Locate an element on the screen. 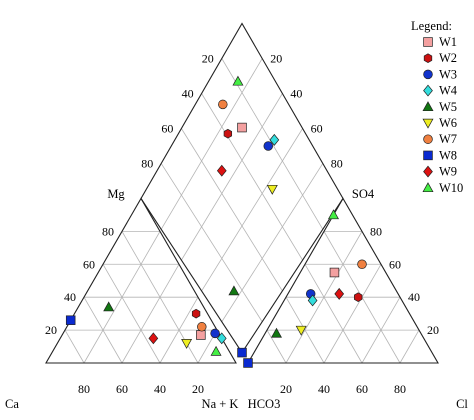 The height and width of the screenshot is (420, 474). anion-right-tick: 60 is located at coordinates (395, 264).